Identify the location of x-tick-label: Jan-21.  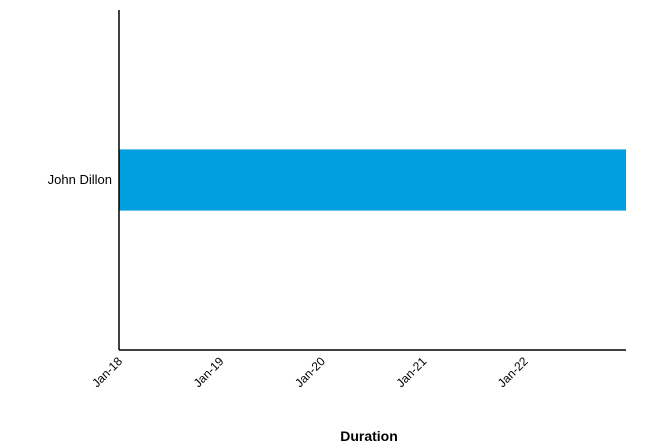
(411, 372).